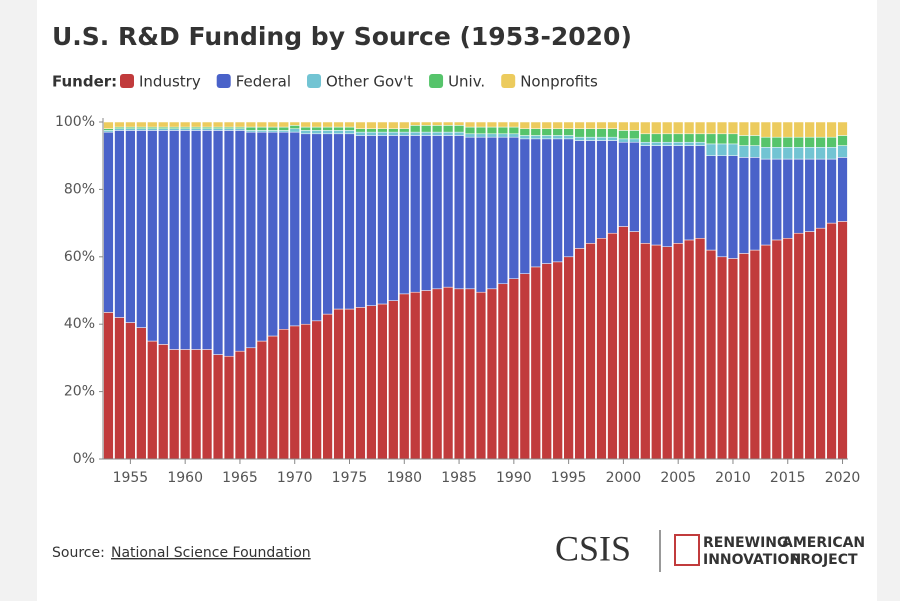 The height and width of the screenshot is (601, 900). I want to click on legend-label: Federal, so click(263, 82).